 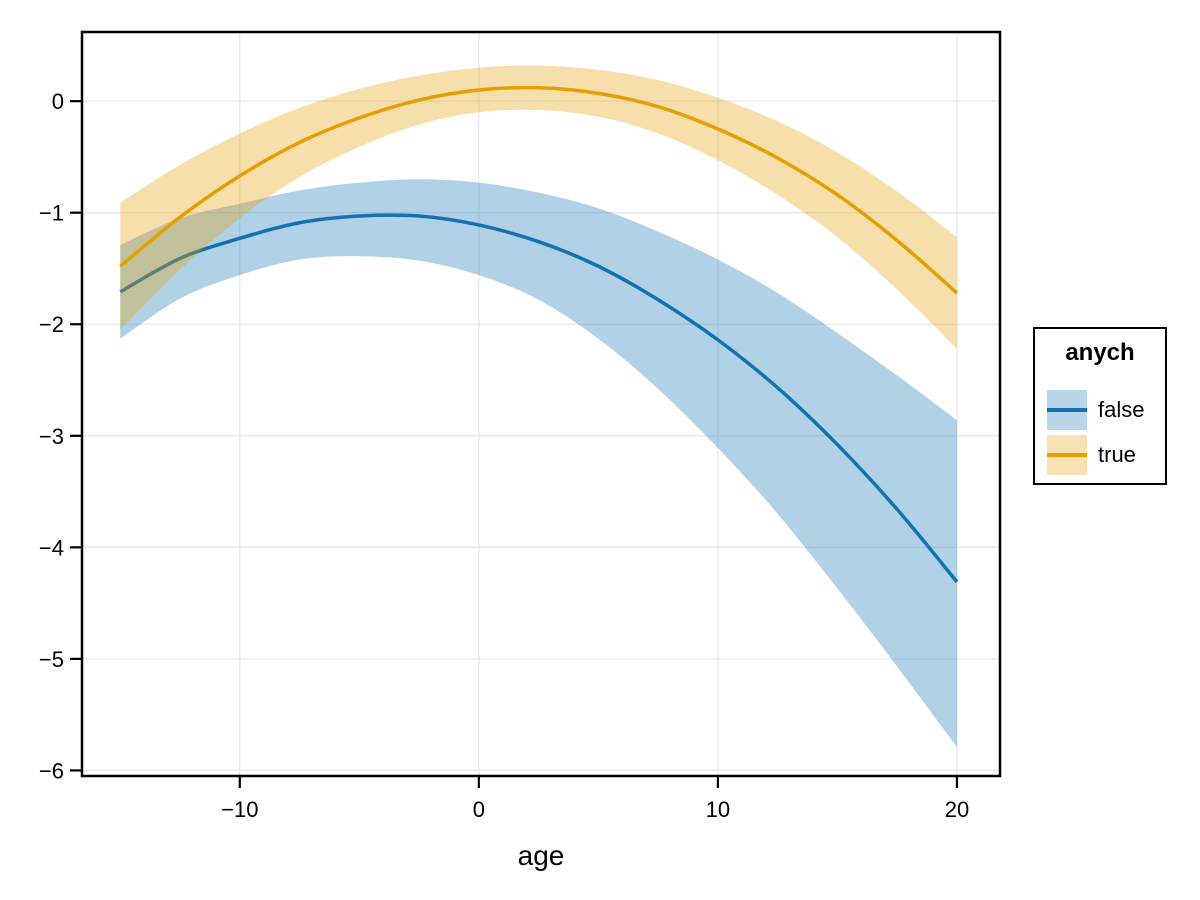 I want to click on legend-label-false: false, so click(x=1121, y=409).